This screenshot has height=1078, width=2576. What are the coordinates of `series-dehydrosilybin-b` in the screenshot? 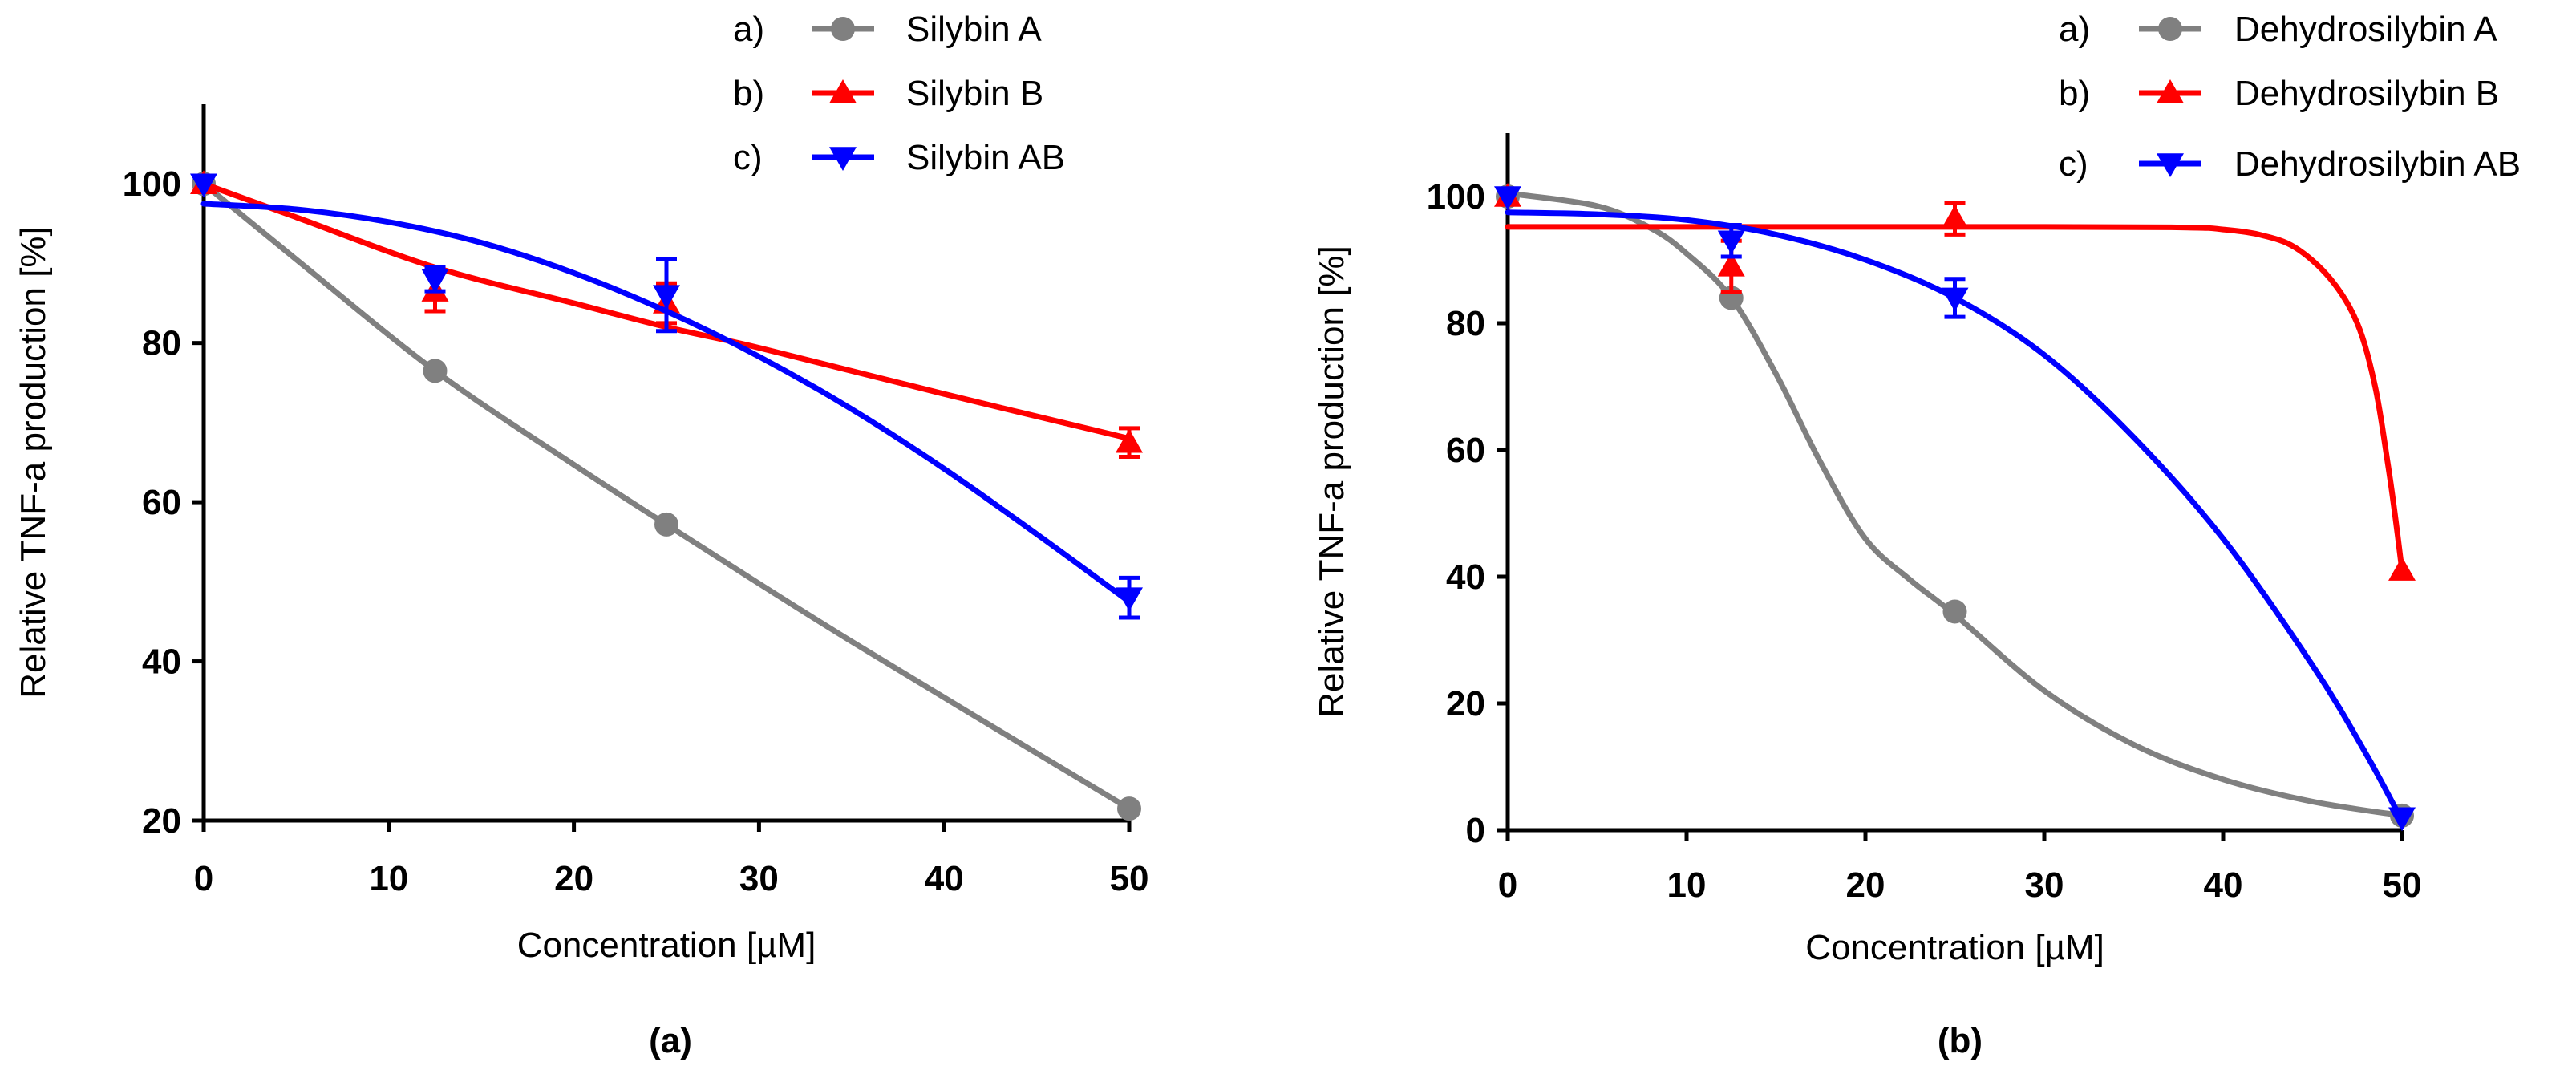 It's located at (1955, 382).